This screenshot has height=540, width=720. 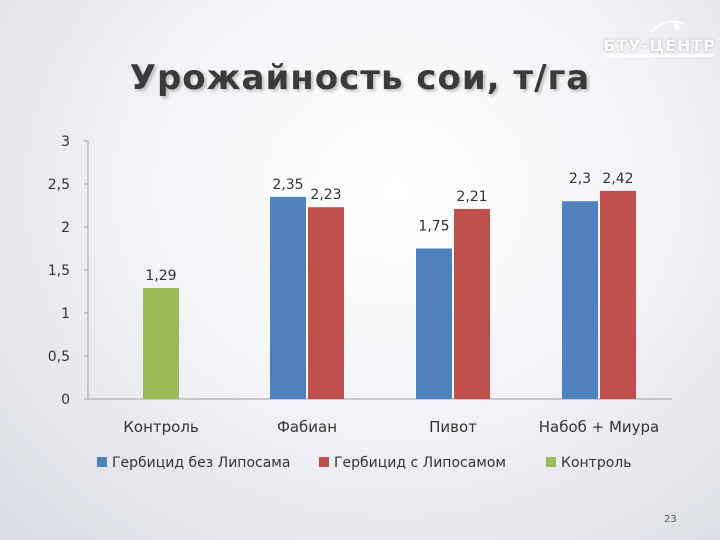 What do you see at coordinates (667, 26) in the screenshot?
I see `logo-swoosh-icon` at bounding box center [667, 26].